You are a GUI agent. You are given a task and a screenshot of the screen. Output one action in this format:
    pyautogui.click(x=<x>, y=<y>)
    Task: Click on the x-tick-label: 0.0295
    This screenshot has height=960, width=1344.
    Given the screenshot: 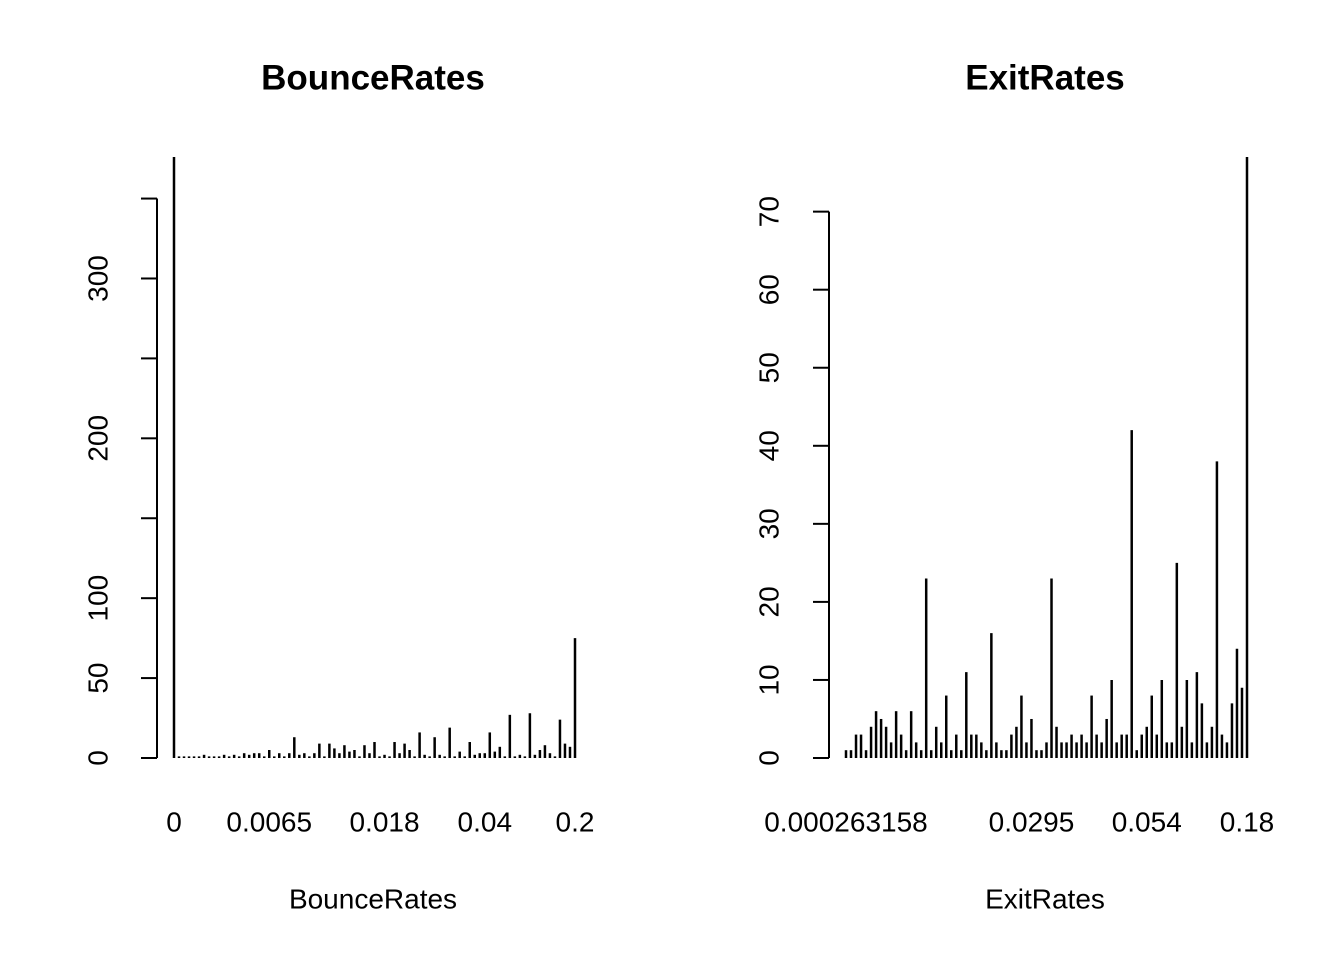 What is the action you would take?
    pyautogui.click(x=1032, y=821)
    